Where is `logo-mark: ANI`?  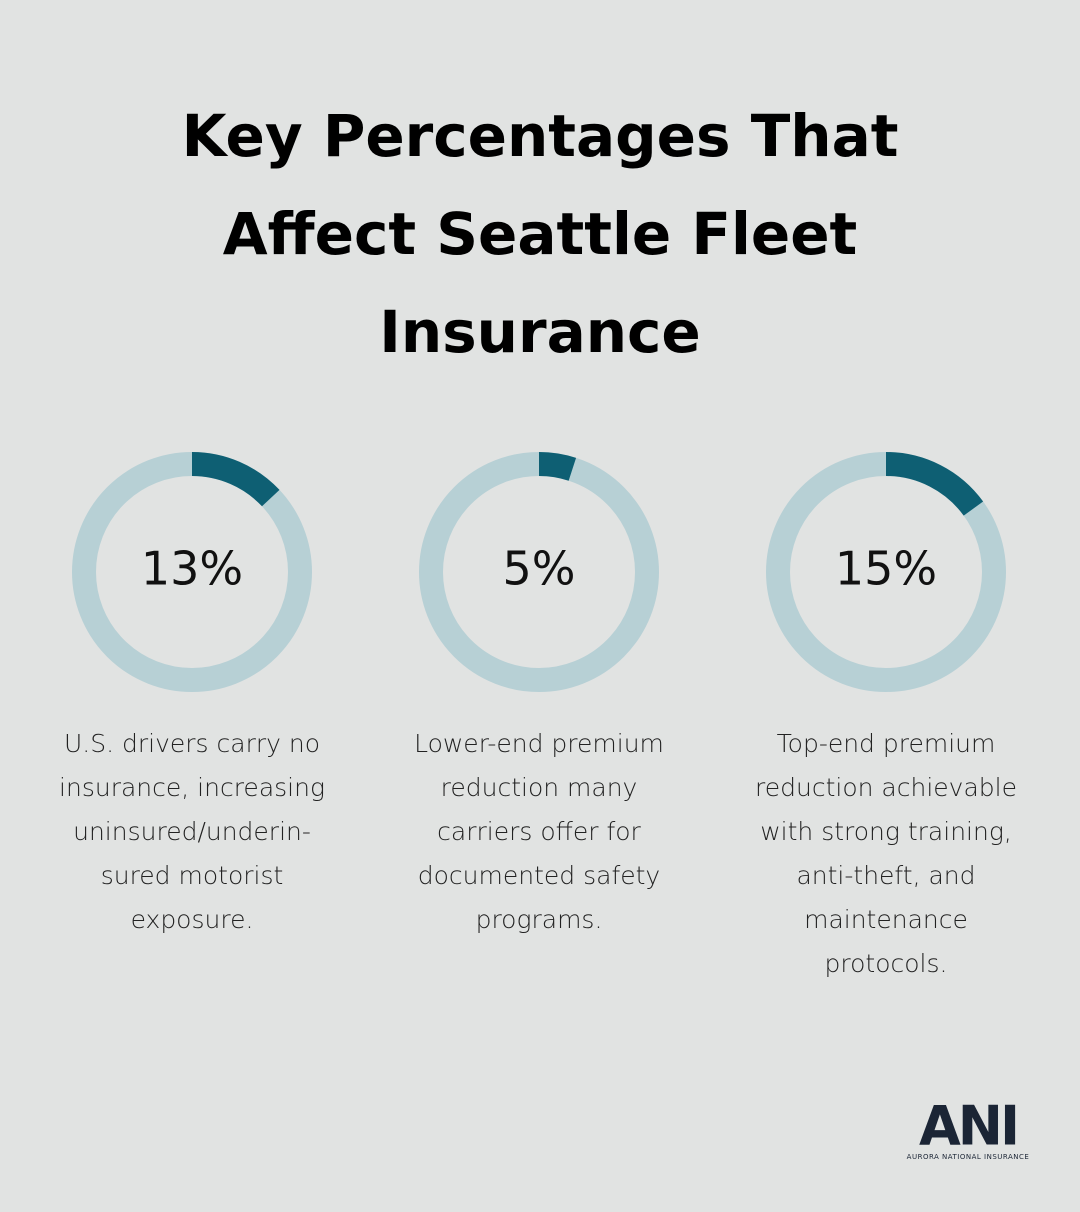 logo-mark: ANI is located at coordinates (968, 1126).